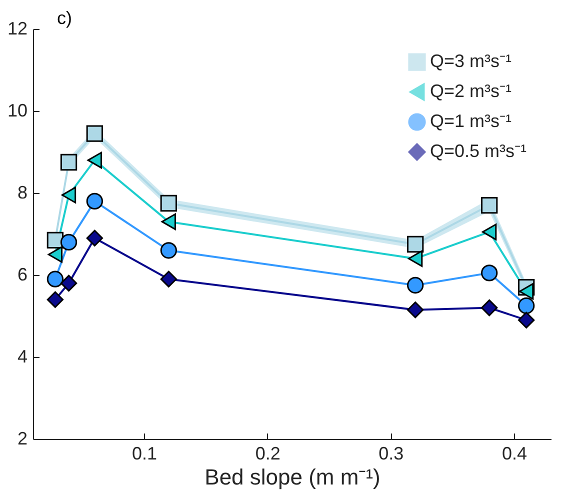 The width and height of the screenshot is (575, 494). I want to click on y-tick-label: 12, so click(17, 28).